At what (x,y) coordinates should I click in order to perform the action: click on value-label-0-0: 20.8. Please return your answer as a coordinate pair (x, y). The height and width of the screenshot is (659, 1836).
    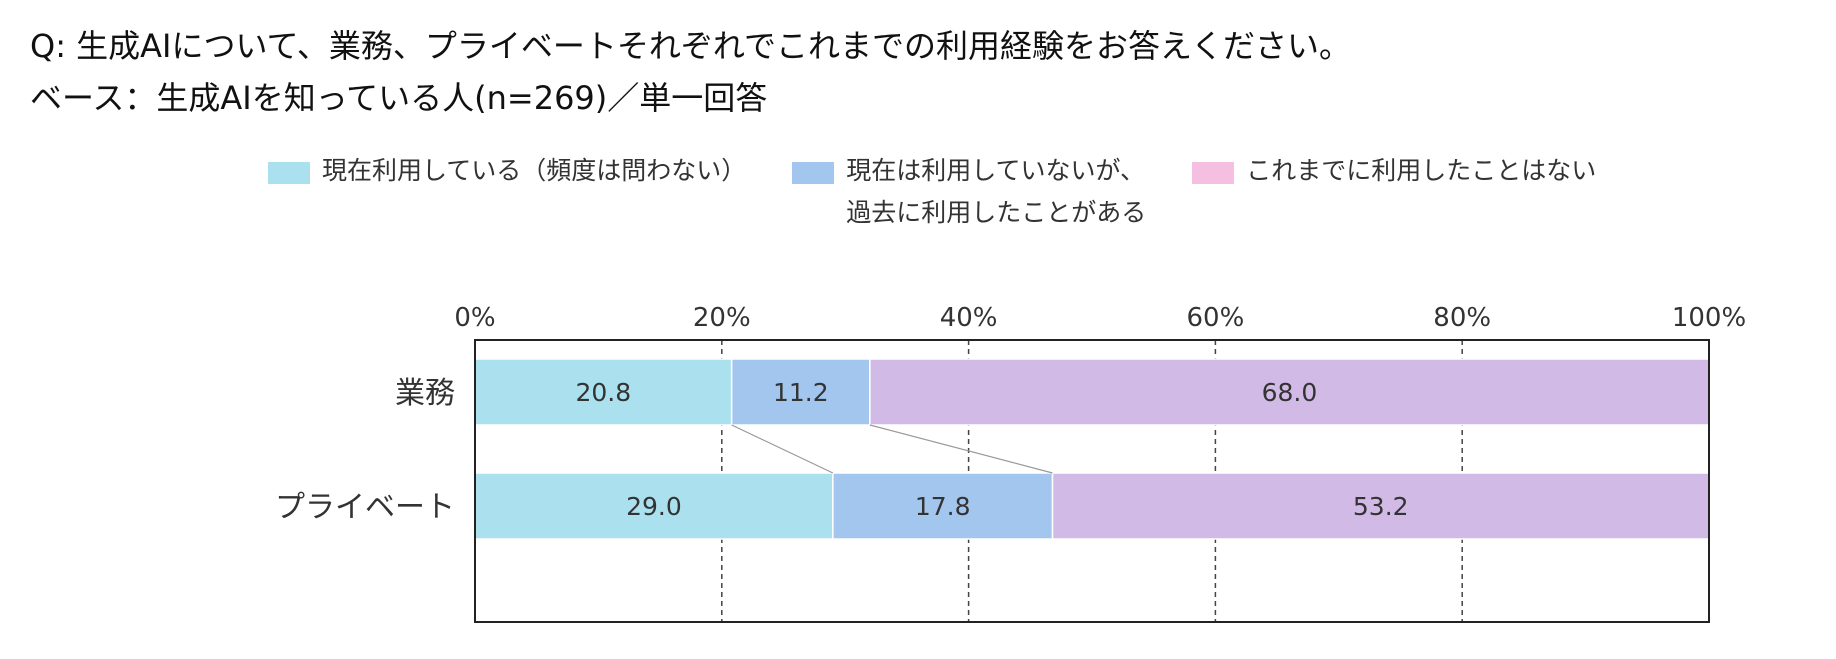
    Looking at the image, I should click on (604, 392).